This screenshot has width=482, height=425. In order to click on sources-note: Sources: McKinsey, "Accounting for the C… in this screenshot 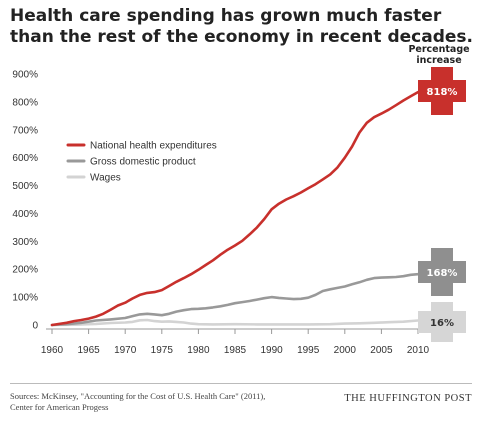, I will do `click(155, 402)`.